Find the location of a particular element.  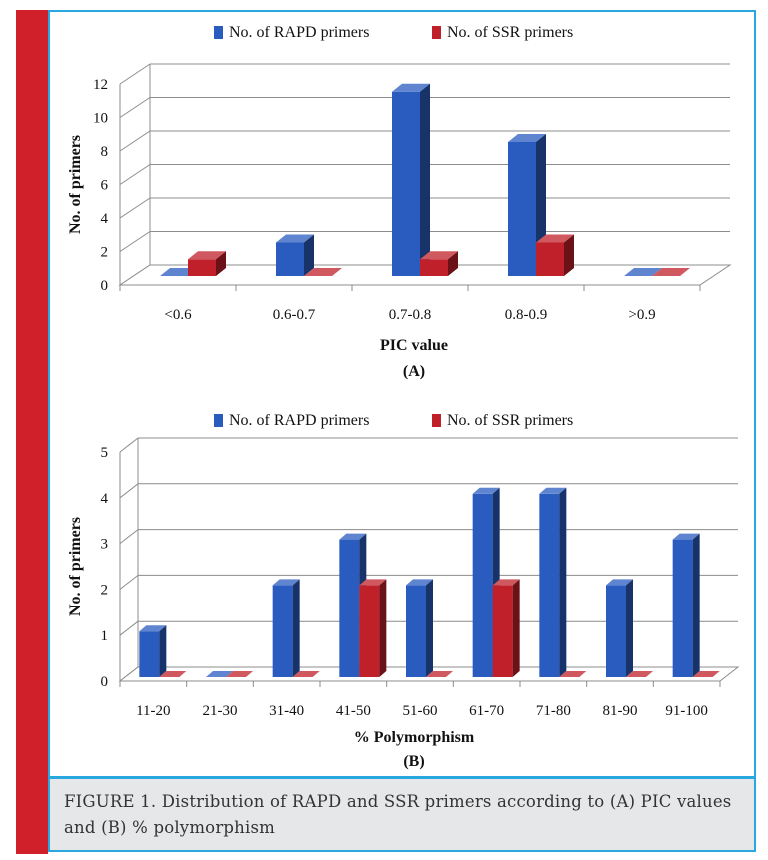

x-tick-label: 81-90 is located at coordinates (620, 711).